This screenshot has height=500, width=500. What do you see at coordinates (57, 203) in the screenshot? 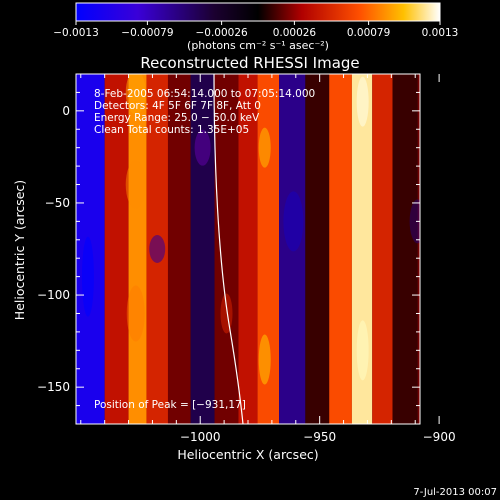
I see `y-tick-label: −50` at bounding box center [57, 203].